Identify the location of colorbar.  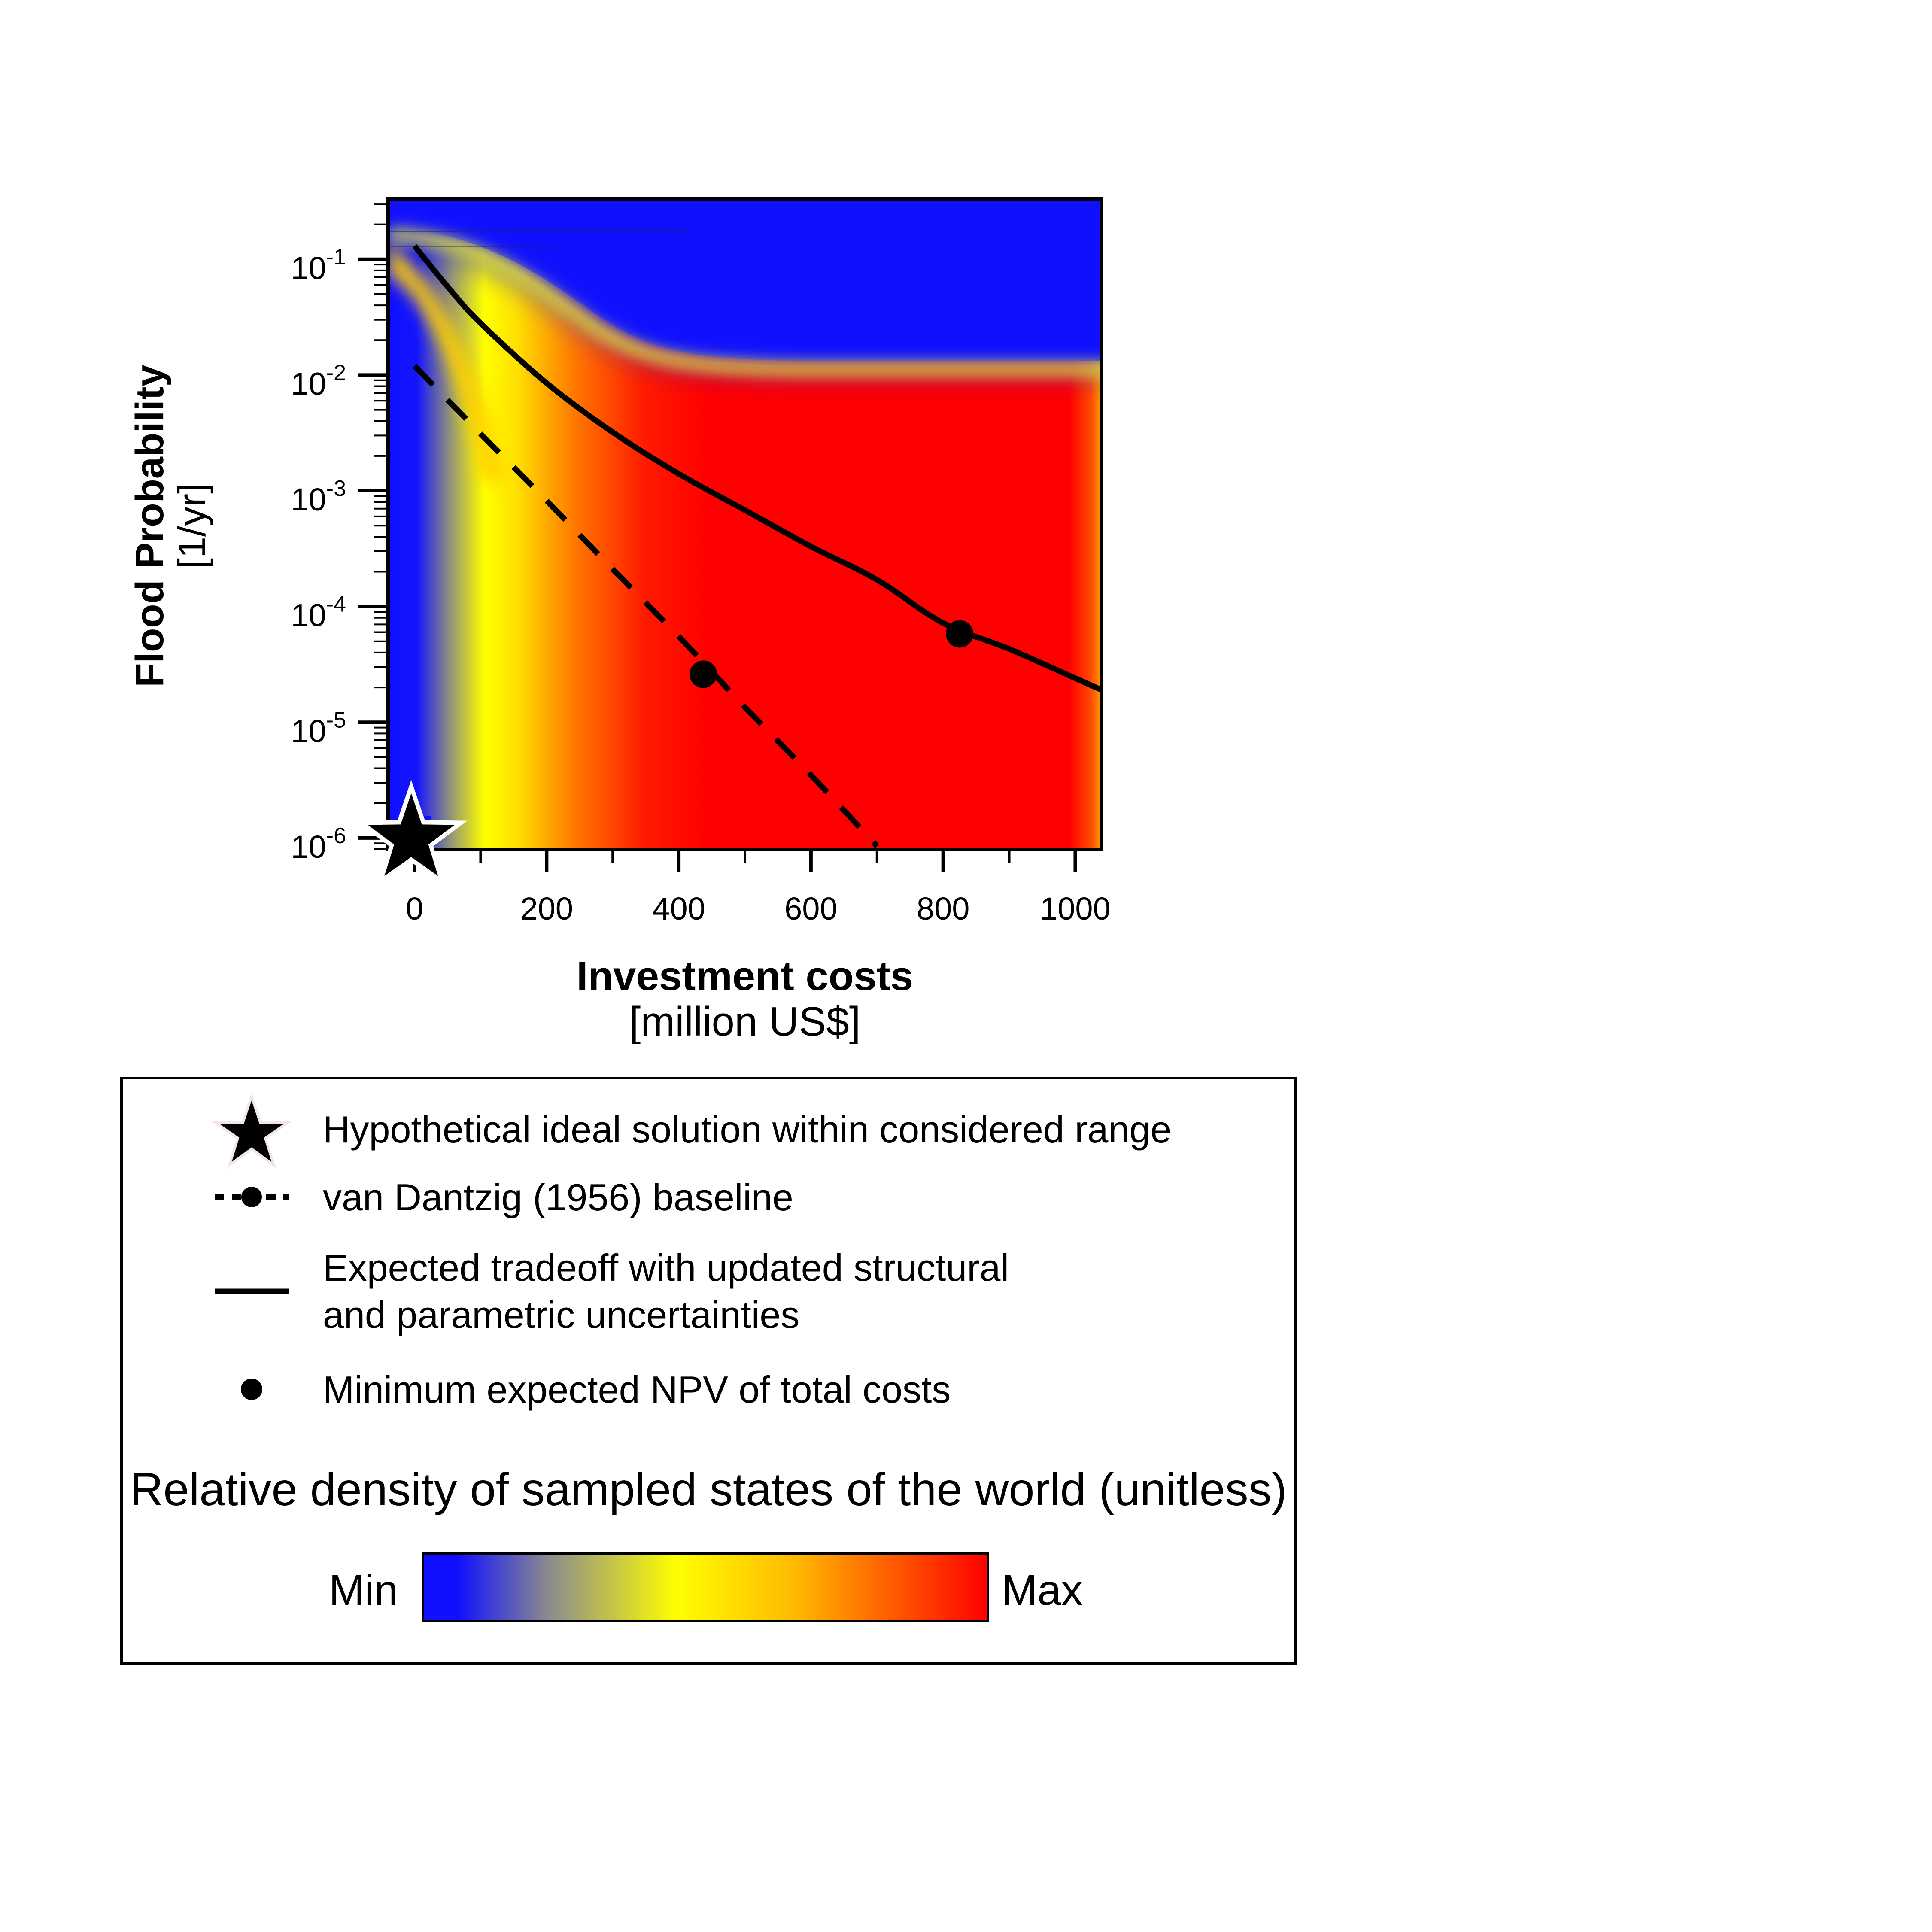
(705, 1587).